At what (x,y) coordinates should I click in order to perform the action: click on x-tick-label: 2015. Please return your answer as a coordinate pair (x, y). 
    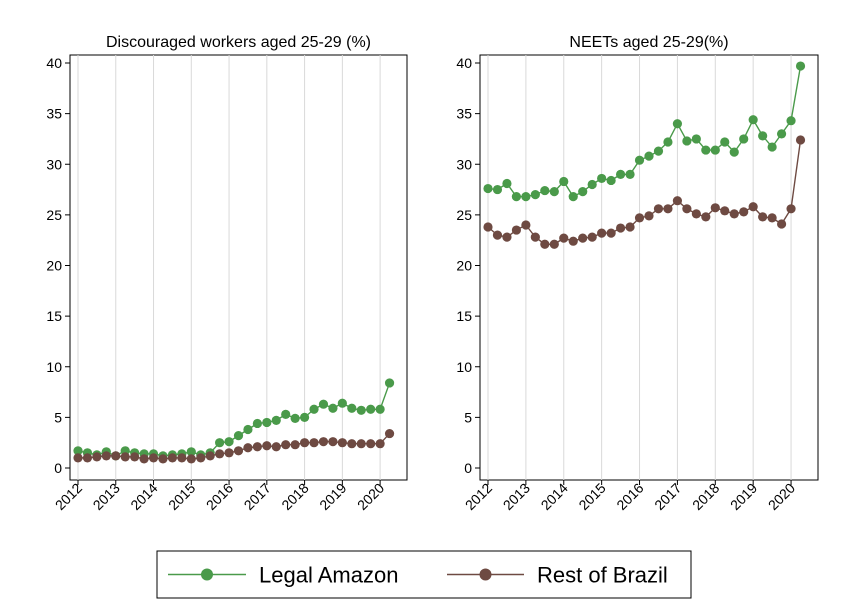
    Looking at the image, I should click on (591, 496).